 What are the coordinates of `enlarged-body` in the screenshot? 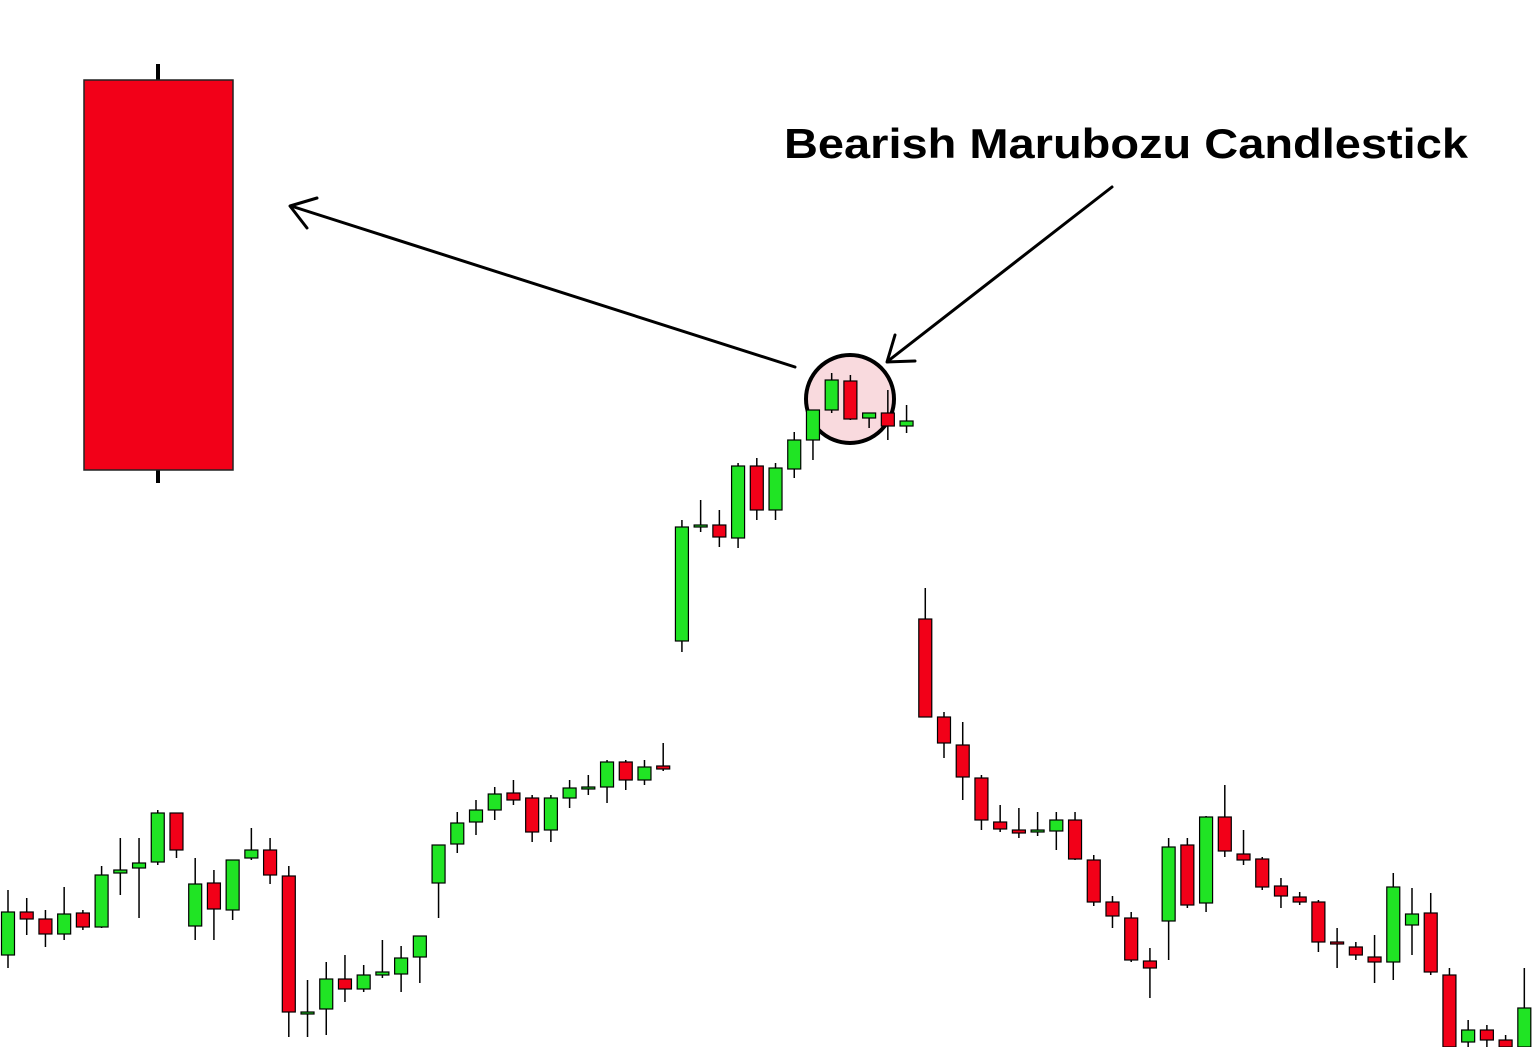 It's located at (158, 275).